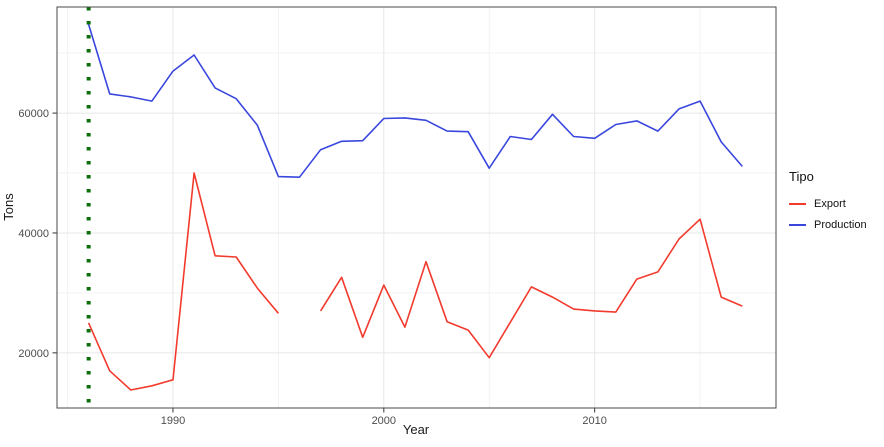 The width and height of the screenshot is (884, 447). Describe the element at coordinates (384, 421) in the screenshot. I see `x-tick-label: 2000` at that location.